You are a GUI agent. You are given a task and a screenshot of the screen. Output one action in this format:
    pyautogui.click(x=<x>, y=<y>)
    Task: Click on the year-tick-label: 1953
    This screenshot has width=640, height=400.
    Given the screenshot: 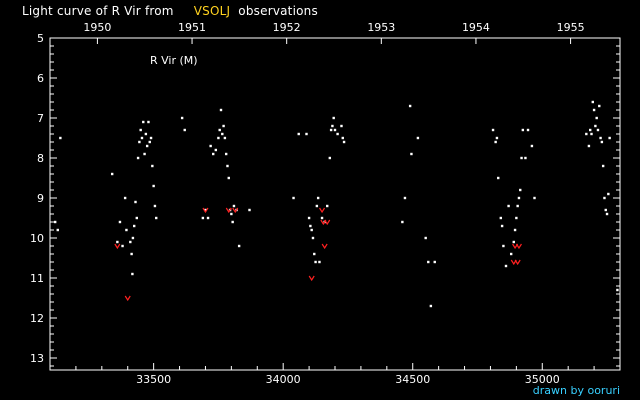 What is the action you would take?
    pyautogui.click(x=381, y=27)
    